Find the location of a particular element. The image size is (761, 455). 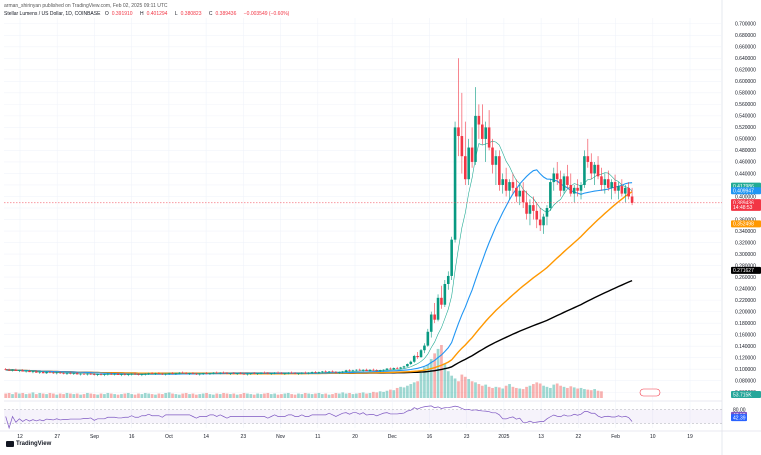

rsi-pane: 80.0047.5042.39 is located at coordinates (375, 417).